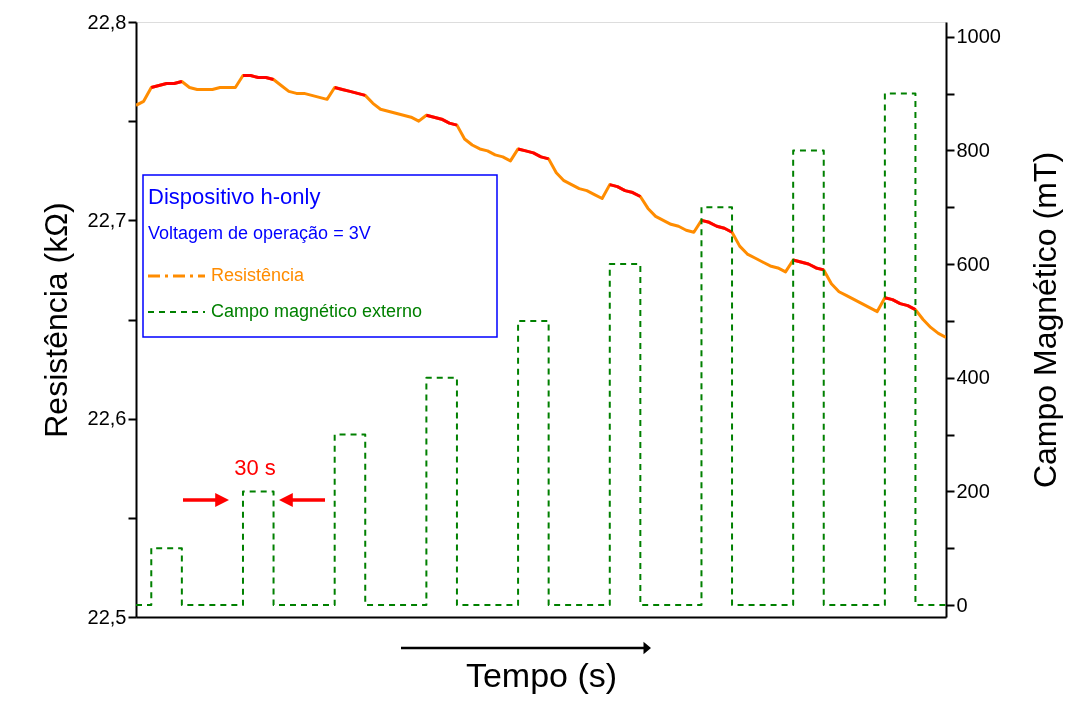 This screenshot has height=704, width=1086. What do you see at coordinates (973, 263) in the screenshot?
I see `y2-tick-label: 600` at bounding box center [973, 263].